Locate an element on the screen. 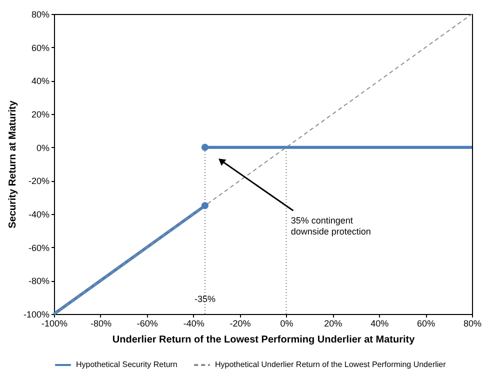  x-axis-title: Underlier Return of the Lowest Performing Underlier at Maturity is located at coordinates (264, 340).